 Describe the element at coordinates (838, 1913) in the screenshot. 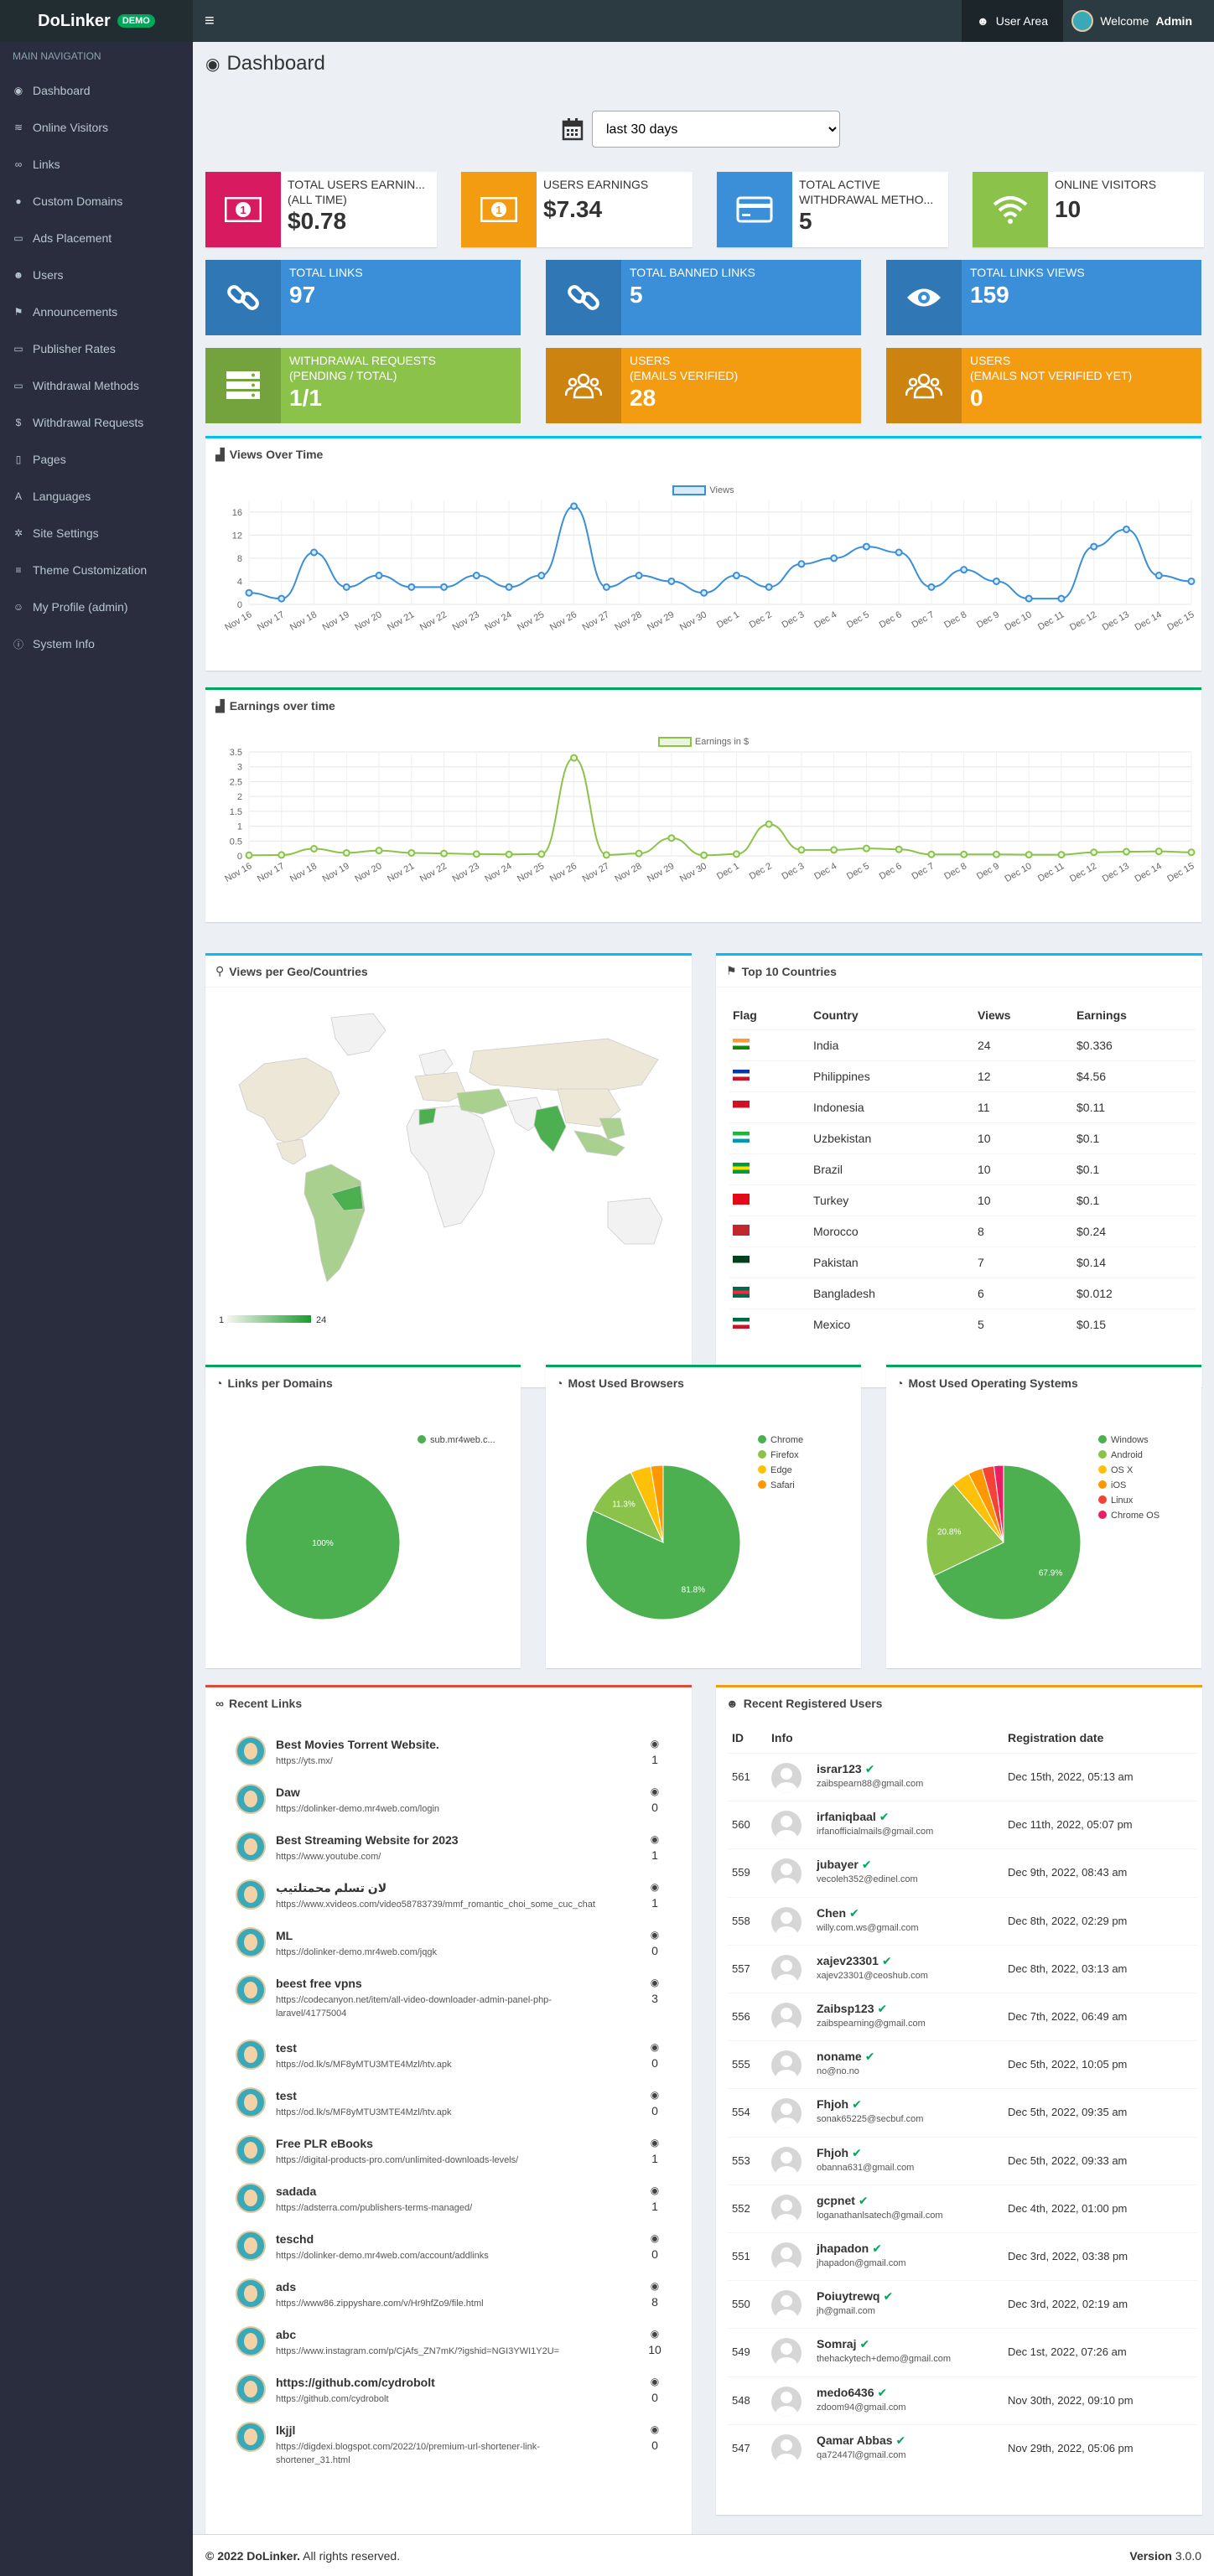

I see `user-name: Chen ✔` at that location.